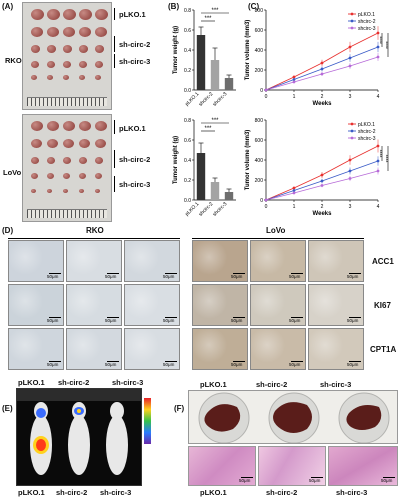  Describe the element at coordinates (322, 97) in the screenshot. I see `x-tick-label: 2` at that location.